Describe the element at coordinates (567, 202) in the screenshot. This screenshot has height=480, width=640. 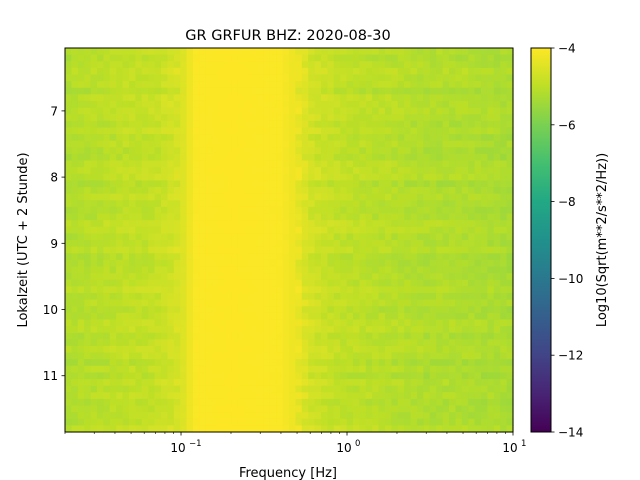
I see `colorbar-tick-label: −8` at that location.